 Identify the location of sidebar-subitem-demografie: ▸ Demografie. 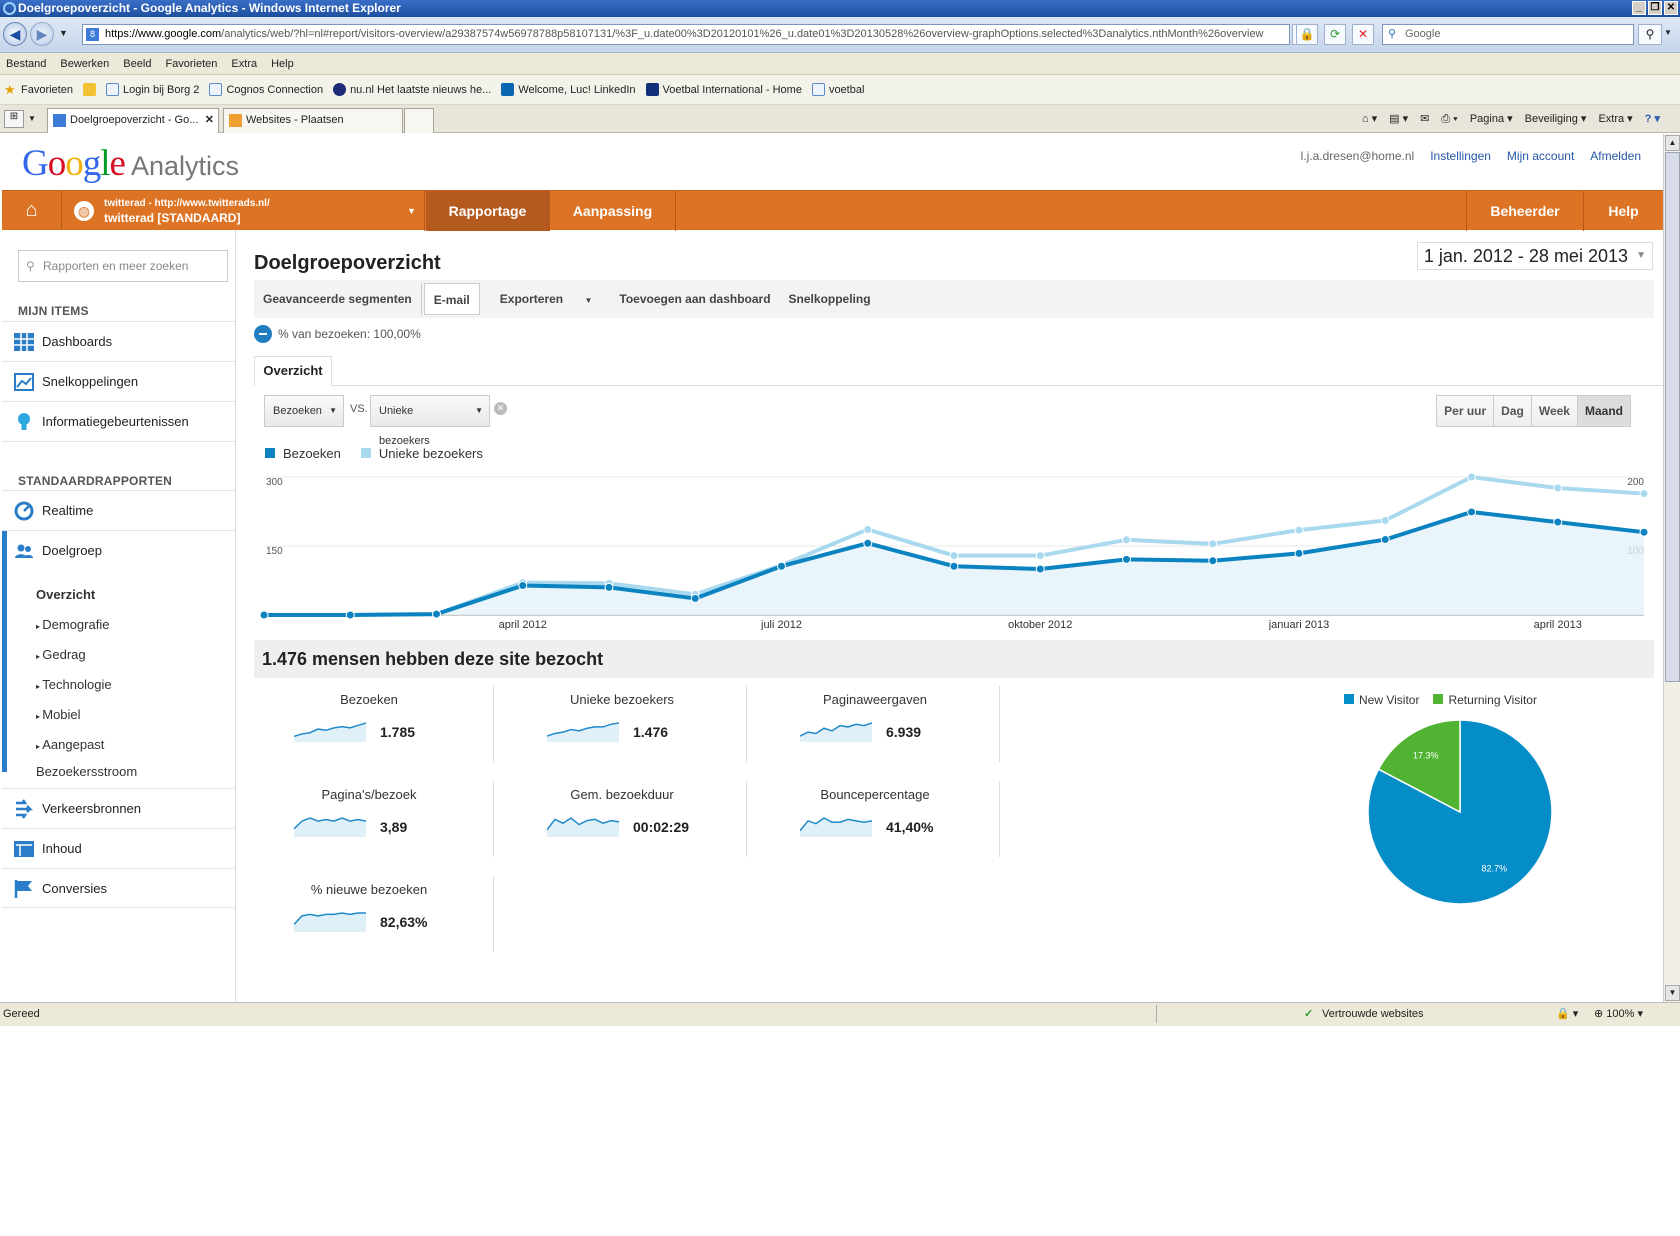
(72, 624).